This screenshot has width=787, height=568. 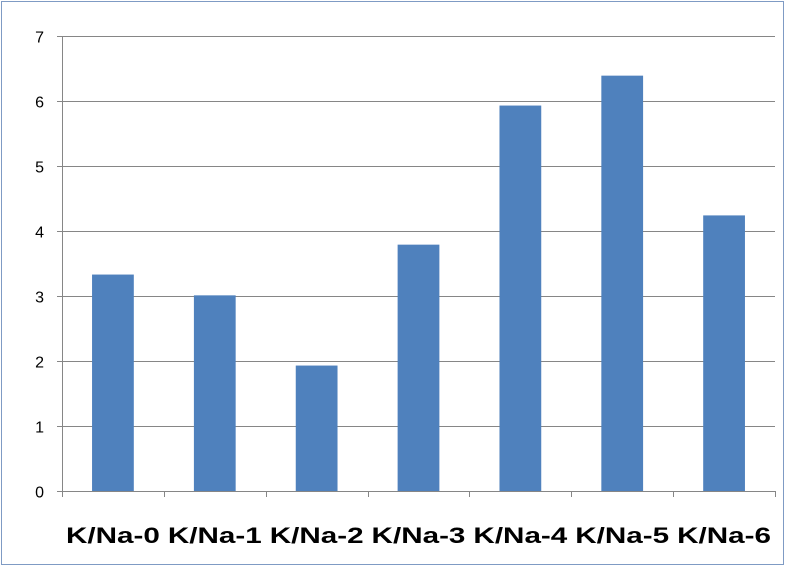 What do you see at coordinates (419, 535) in the screenshot?
I see `xtick-label-K/Na-3: K/Na-3` at bounding box center [419, 535].